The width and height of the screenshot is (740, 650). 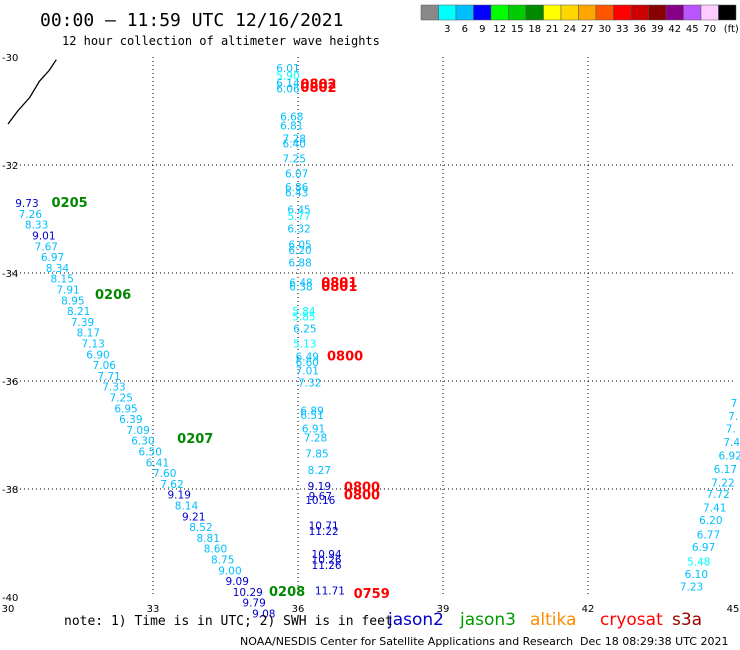 I want to click on swh-data-label: 5.84, so click(x=304, y=312).